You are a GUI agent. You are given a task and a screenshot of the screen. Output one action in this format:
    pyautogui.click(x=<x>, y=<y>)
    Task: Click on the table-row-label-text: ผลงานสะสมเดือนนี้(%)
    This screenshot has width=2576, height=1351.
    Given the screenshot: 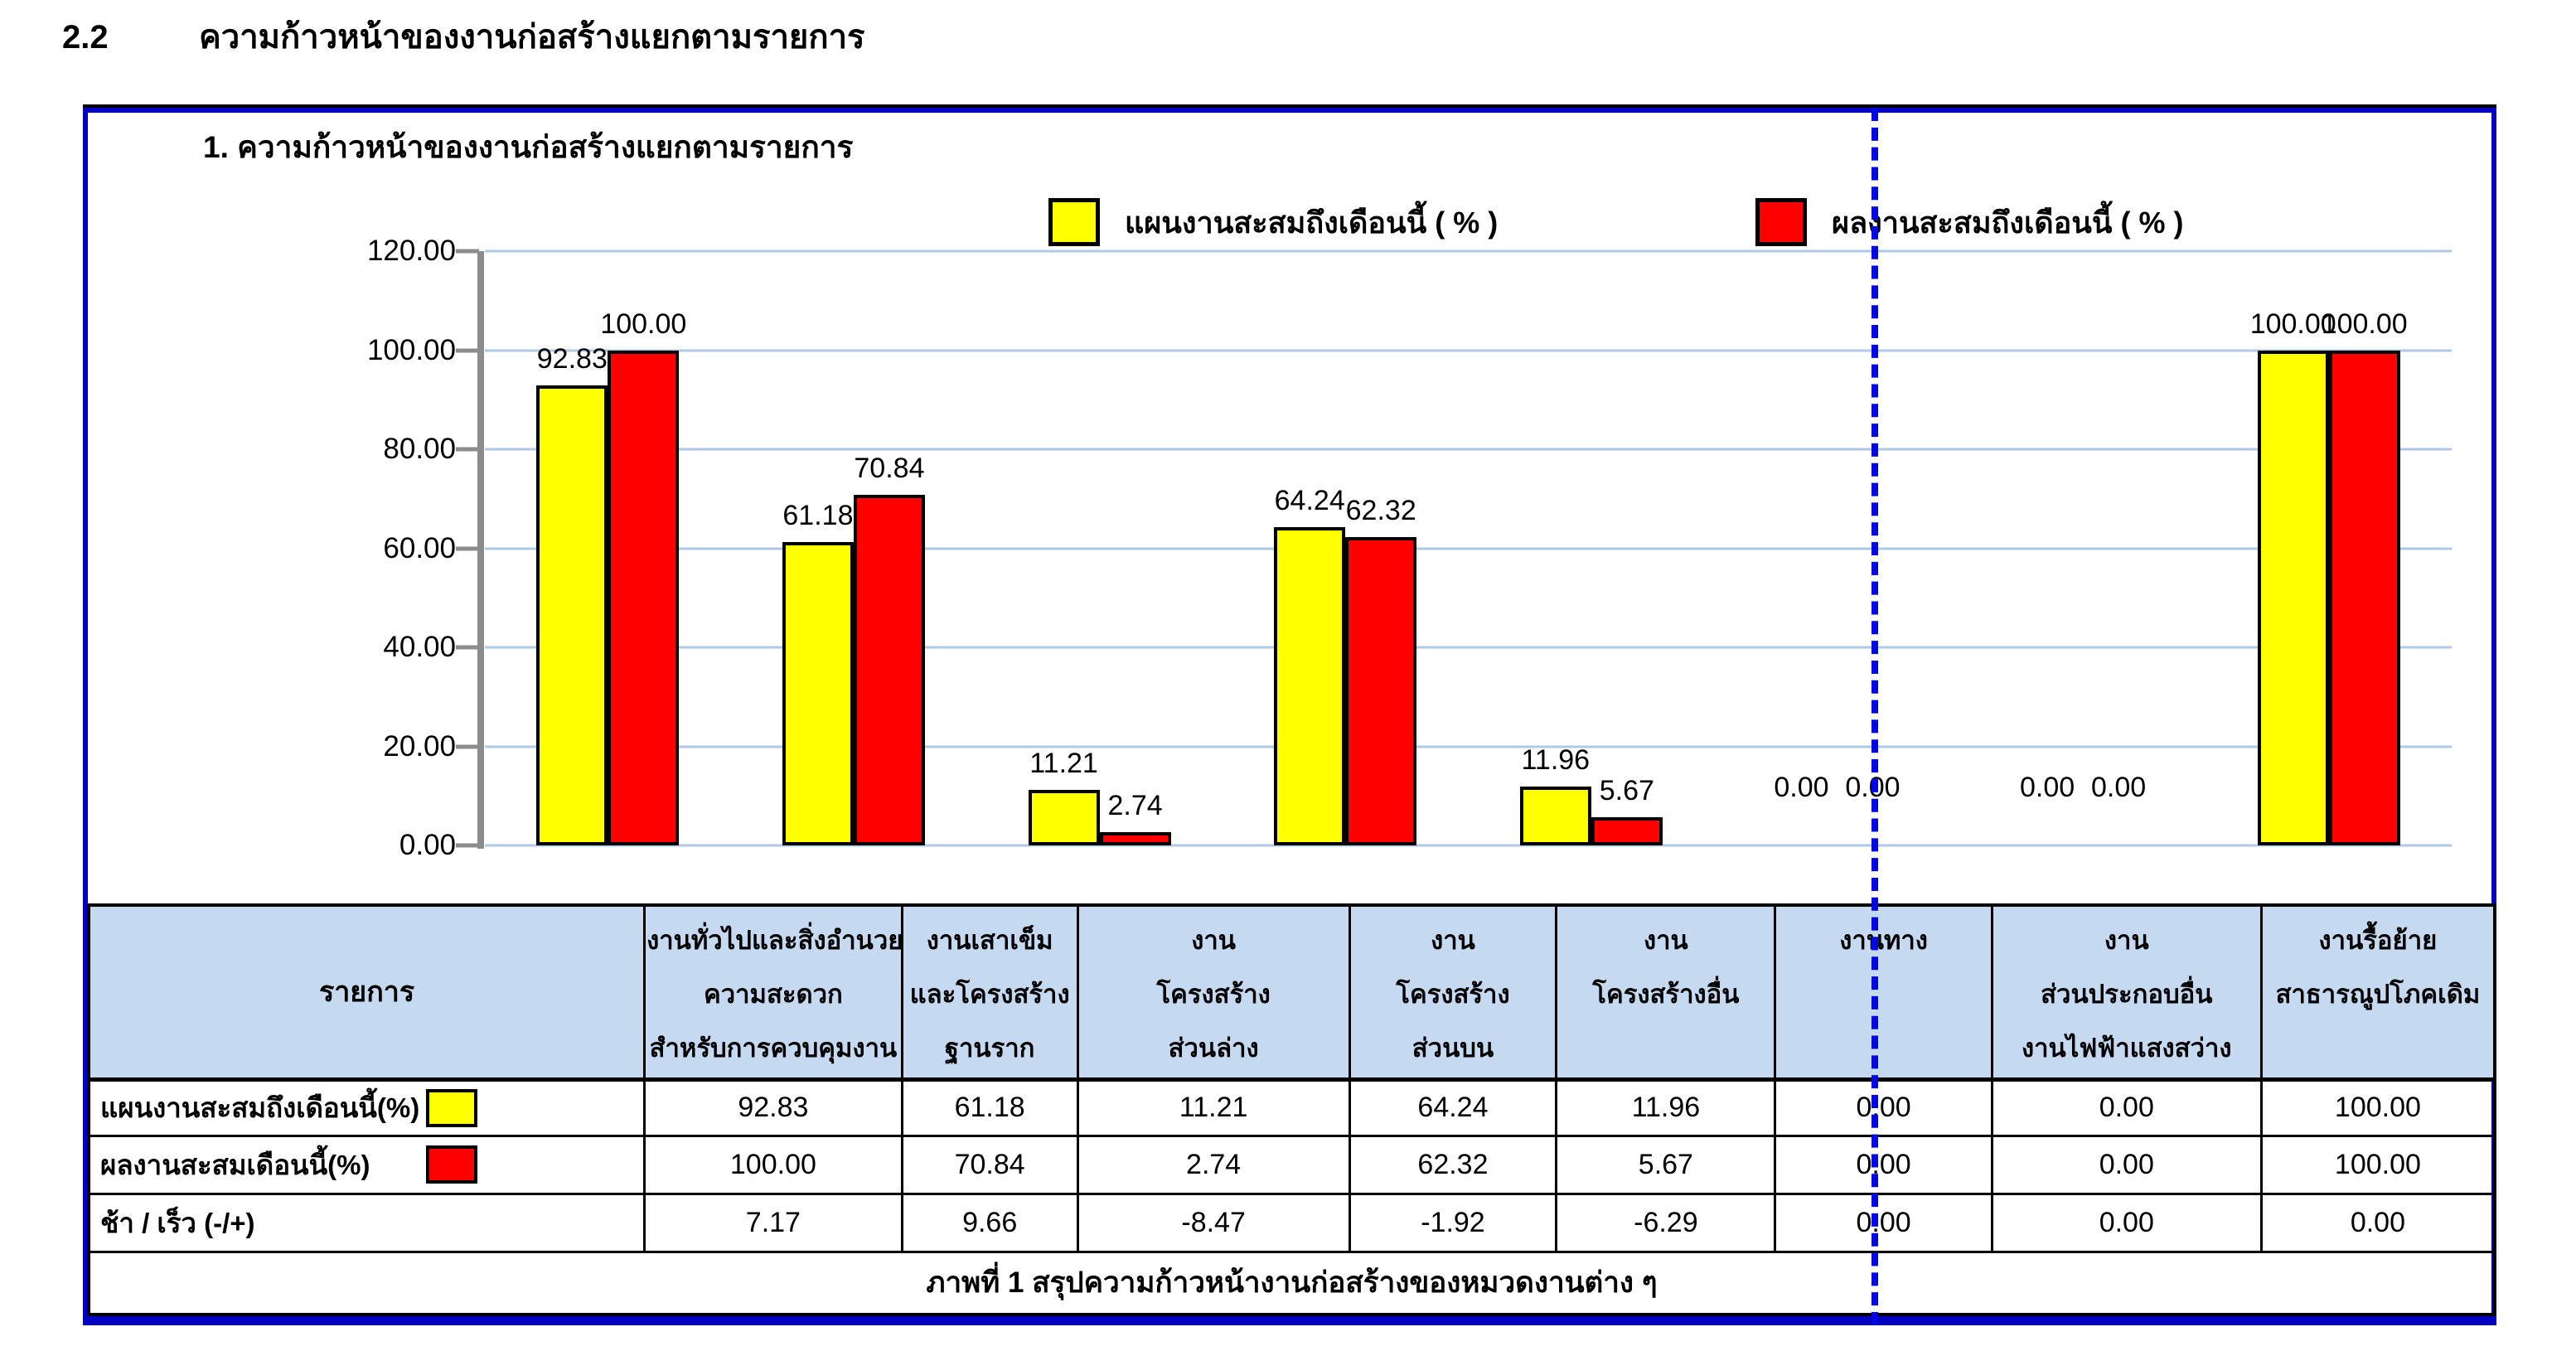 What is the action you would take?
    pyautogui.click(x=235, y=1164)
    